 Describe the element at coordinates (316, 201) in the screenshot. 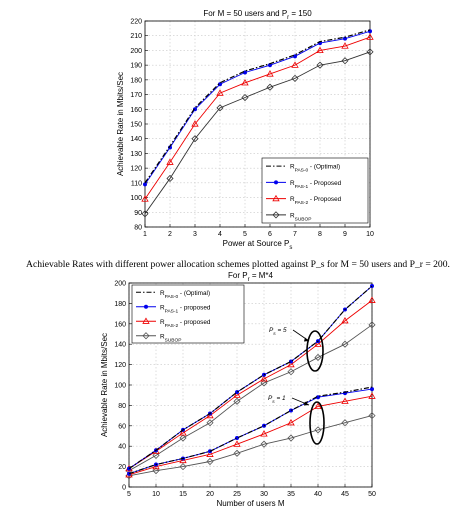

I see `legend-label: RPAS-2 - Proposed` at that location.